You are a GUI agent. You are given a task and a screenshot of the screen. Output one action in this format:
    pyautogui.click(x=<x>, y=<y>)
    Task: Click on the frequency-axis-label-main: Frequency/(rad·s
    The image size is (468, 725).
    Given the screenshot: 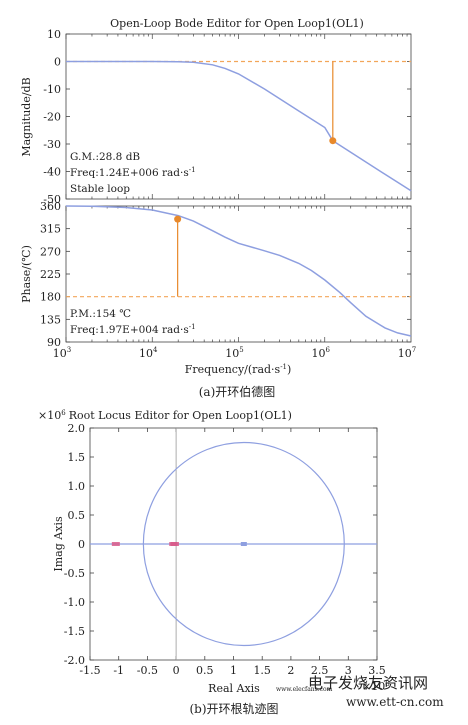 What is the action you would take?
    pyautogui.click(x=233, y=369)
    